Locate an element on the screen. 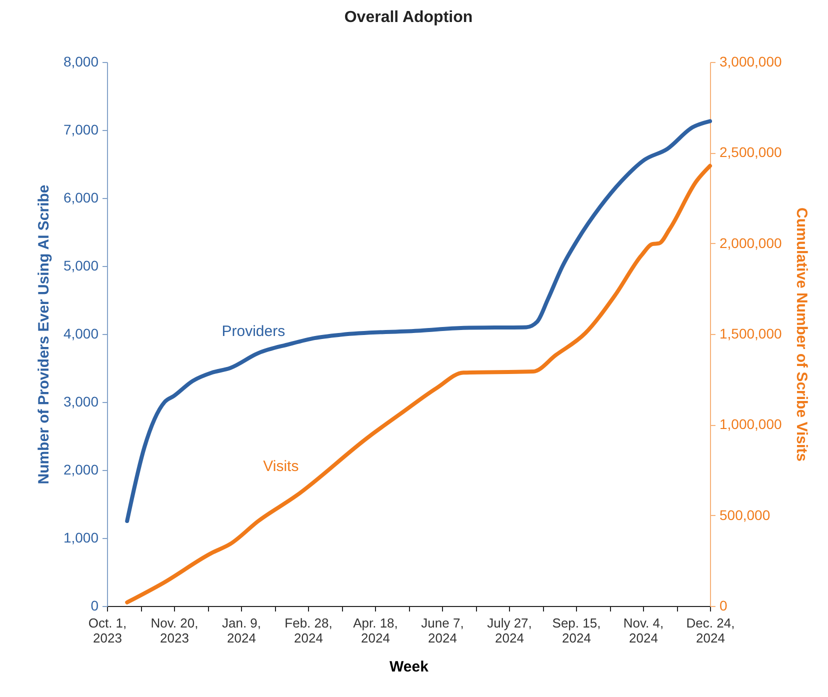  y-tick-label: 1,000 is located at coordinates (81, 538).